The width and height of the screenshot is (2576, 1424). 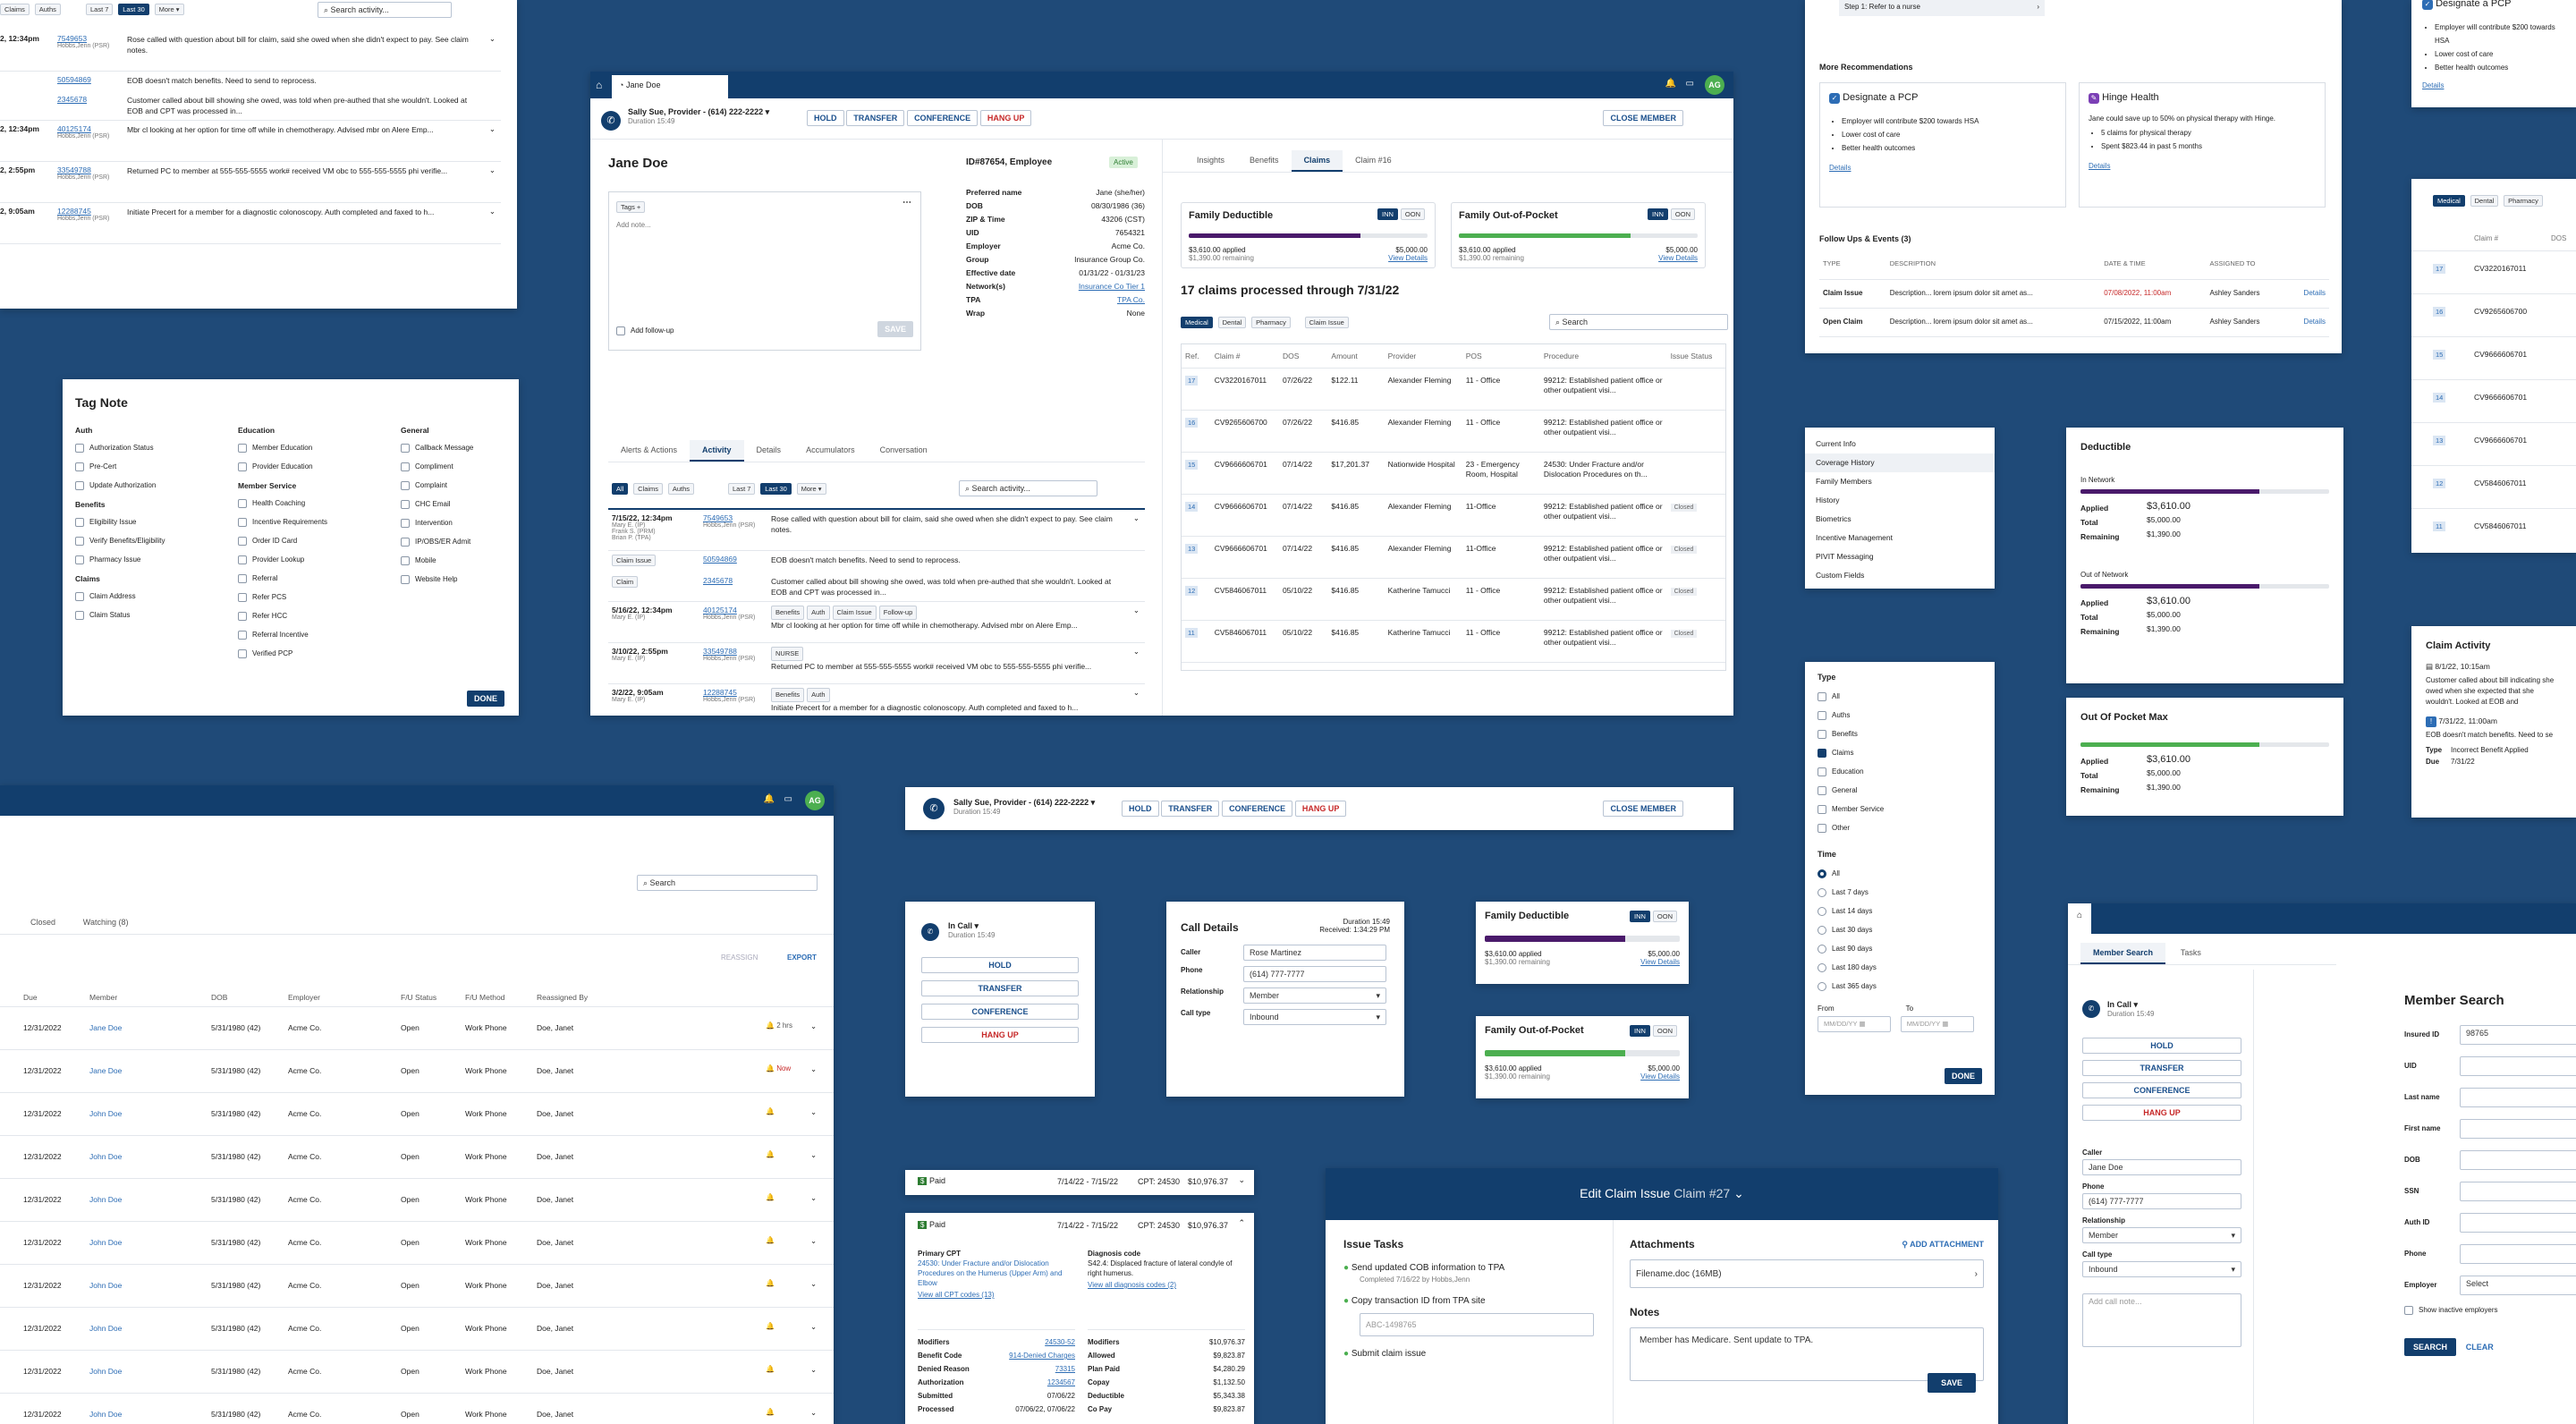 I want to click on tab-tasks: Tasks, so click(x=2190, y=952).